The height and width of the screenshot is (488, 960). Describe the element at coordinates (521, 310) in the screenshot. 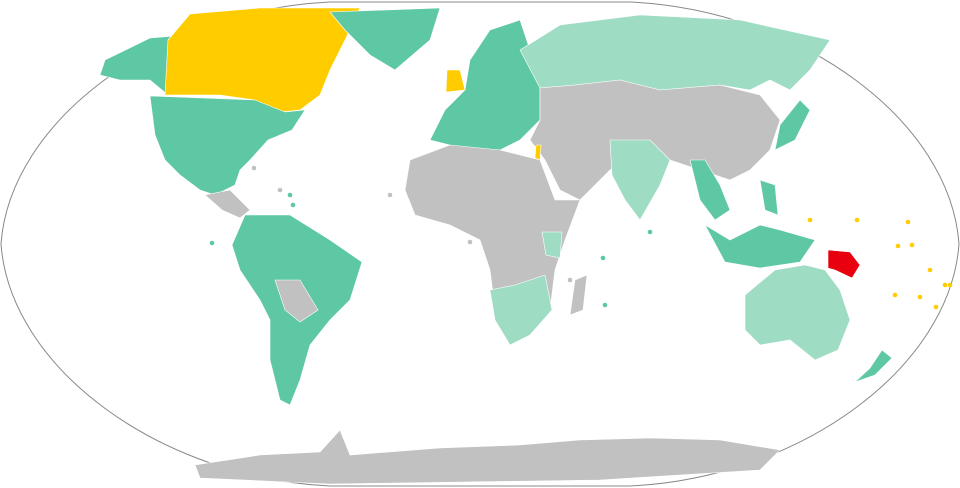

I see `region-southern-africa` at that location.